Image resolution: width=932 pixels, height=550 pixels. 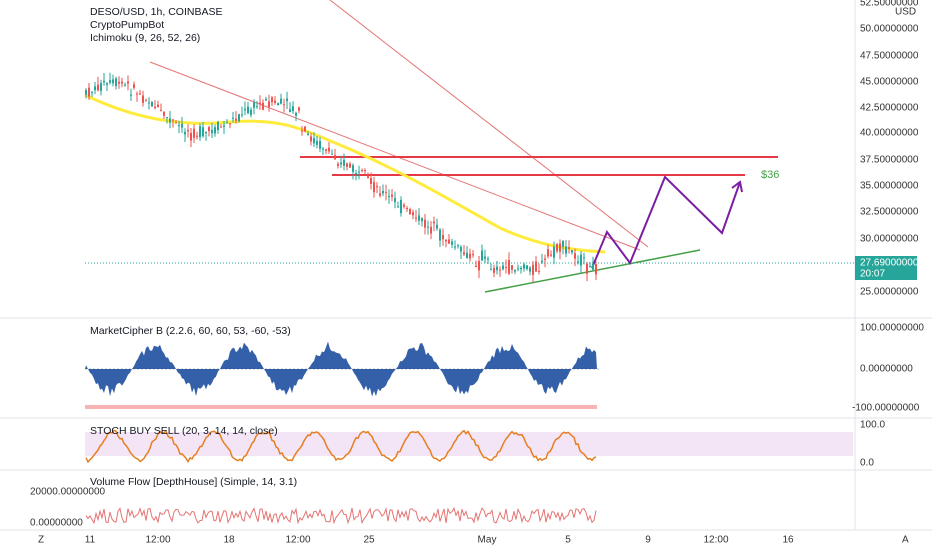 I want to click on price-axis-label: 30.00000000, so click(x=889, y=239).